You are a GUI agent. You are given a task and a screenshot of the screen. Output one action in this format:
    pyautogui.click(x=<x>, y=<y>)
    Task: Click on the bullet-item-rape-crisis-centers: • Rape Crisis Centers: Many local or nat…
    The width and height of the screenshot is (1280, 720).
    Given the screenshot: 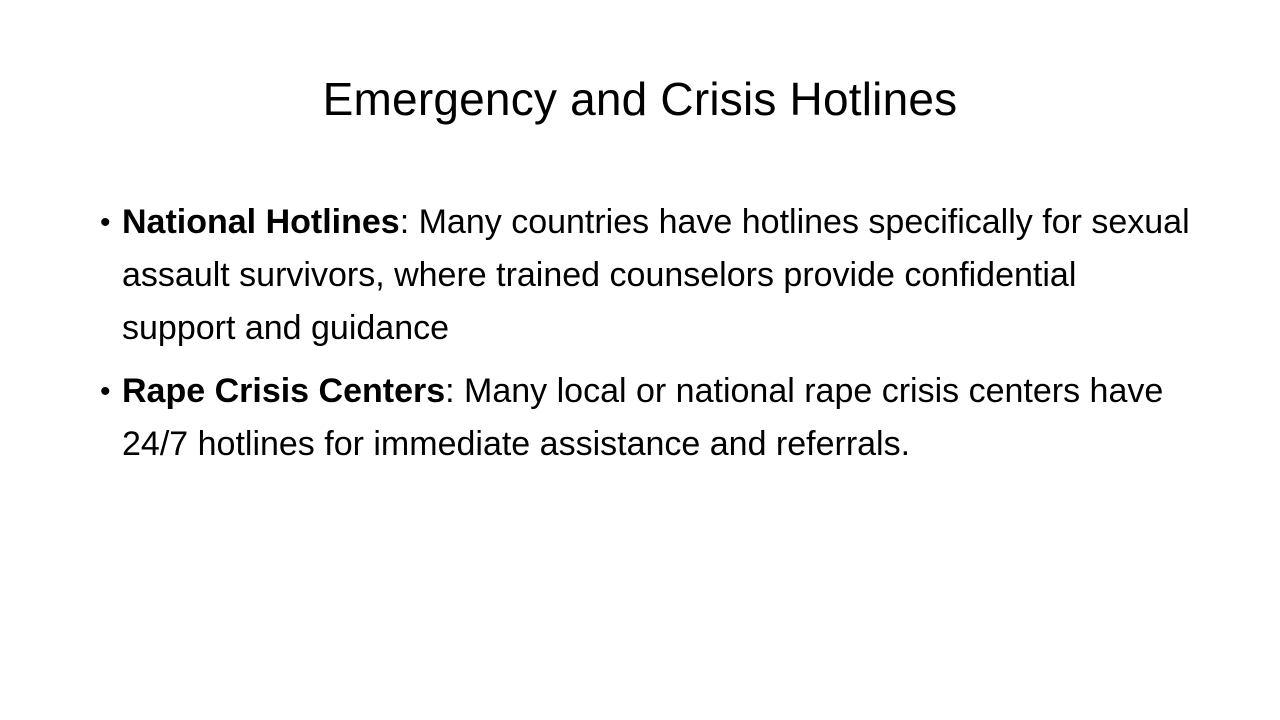 What is the action you would take?
    pyautogui.click(x=645, y=418)
    